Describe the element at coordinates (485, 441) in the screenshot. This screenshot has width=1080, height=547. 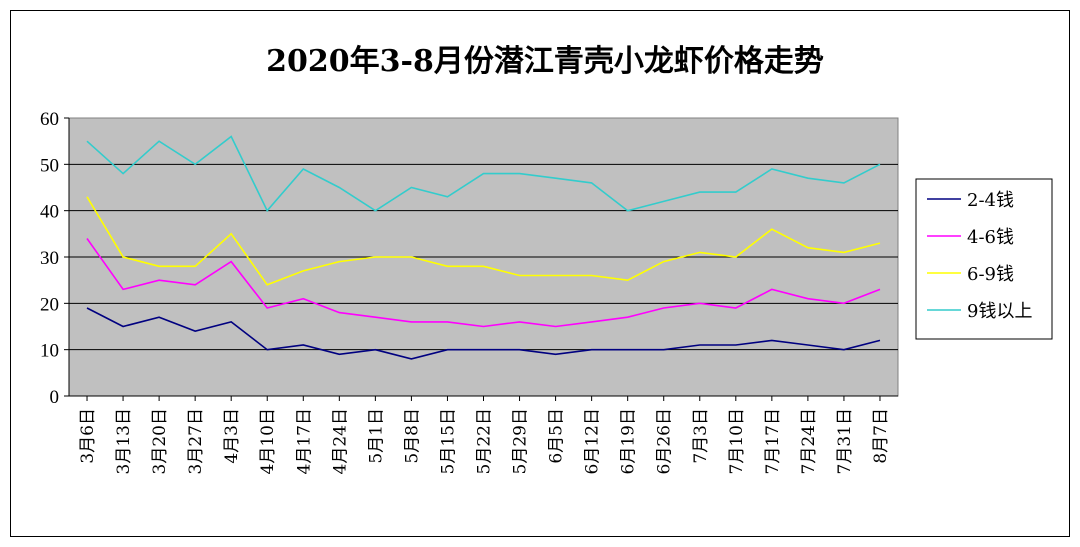
I see `x-tick-label: 5月22日` at that location.